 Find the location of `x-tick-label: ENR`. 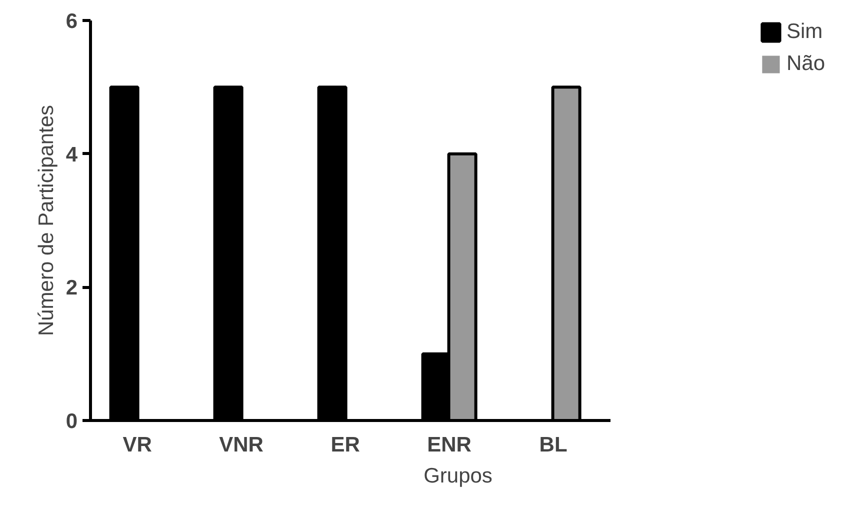

x-tick-label: ENR is located at coordinates (449, 445).